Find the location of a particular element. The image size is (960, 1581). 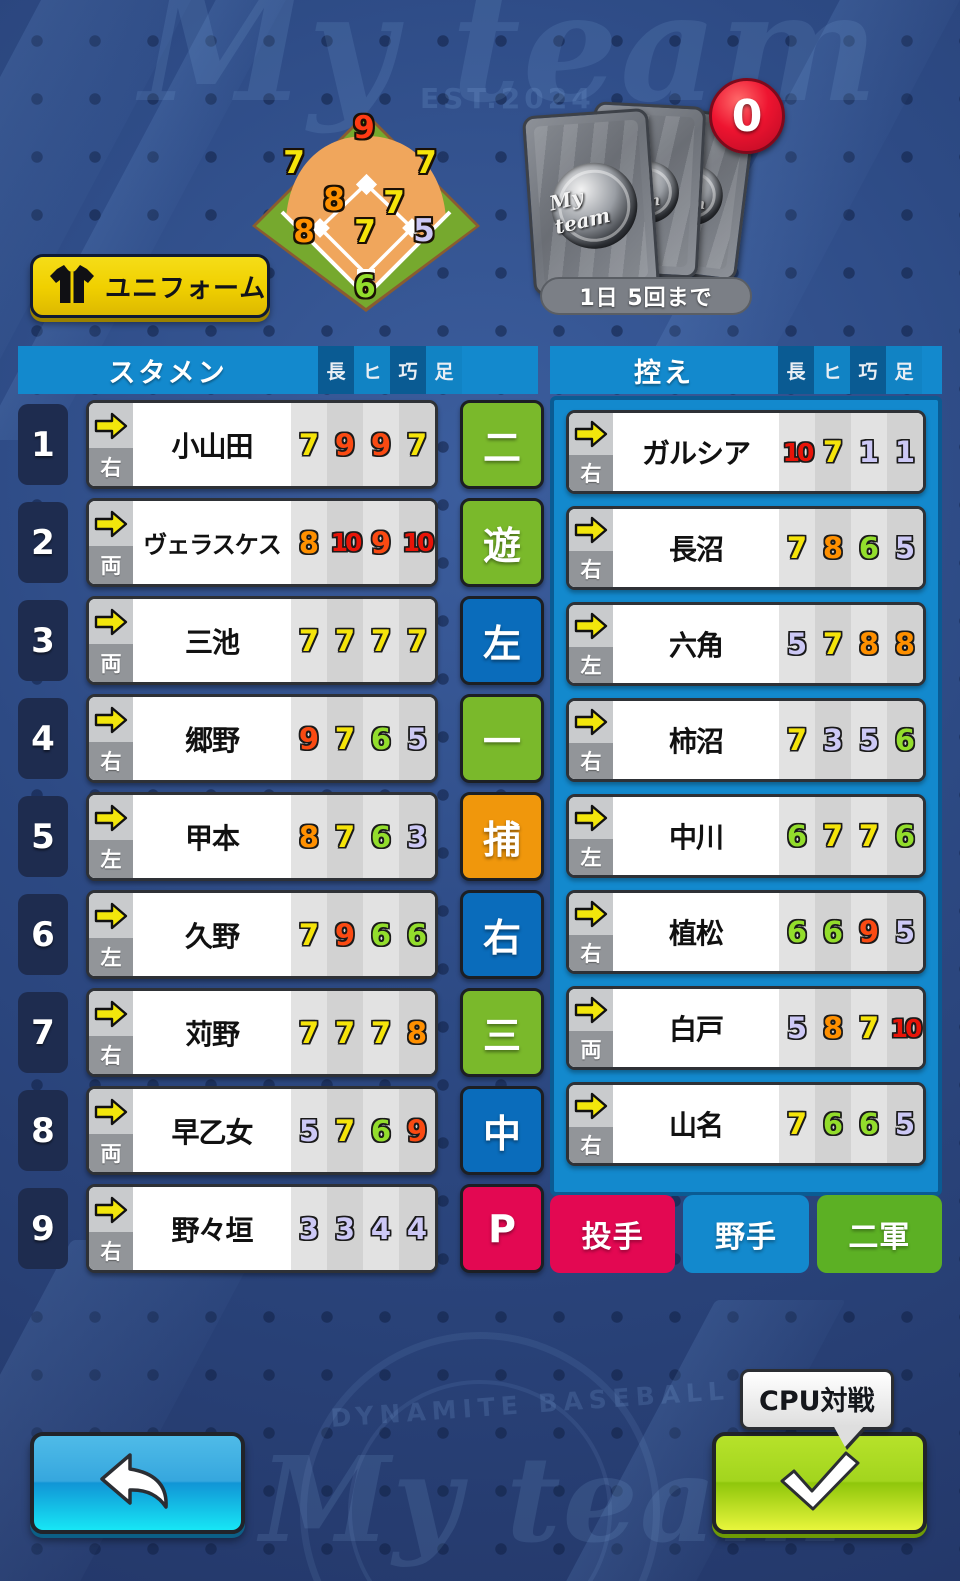

lineup-panel-header: スタメン 長 ヒ 巧 足 is located at coordinates (278, 370).